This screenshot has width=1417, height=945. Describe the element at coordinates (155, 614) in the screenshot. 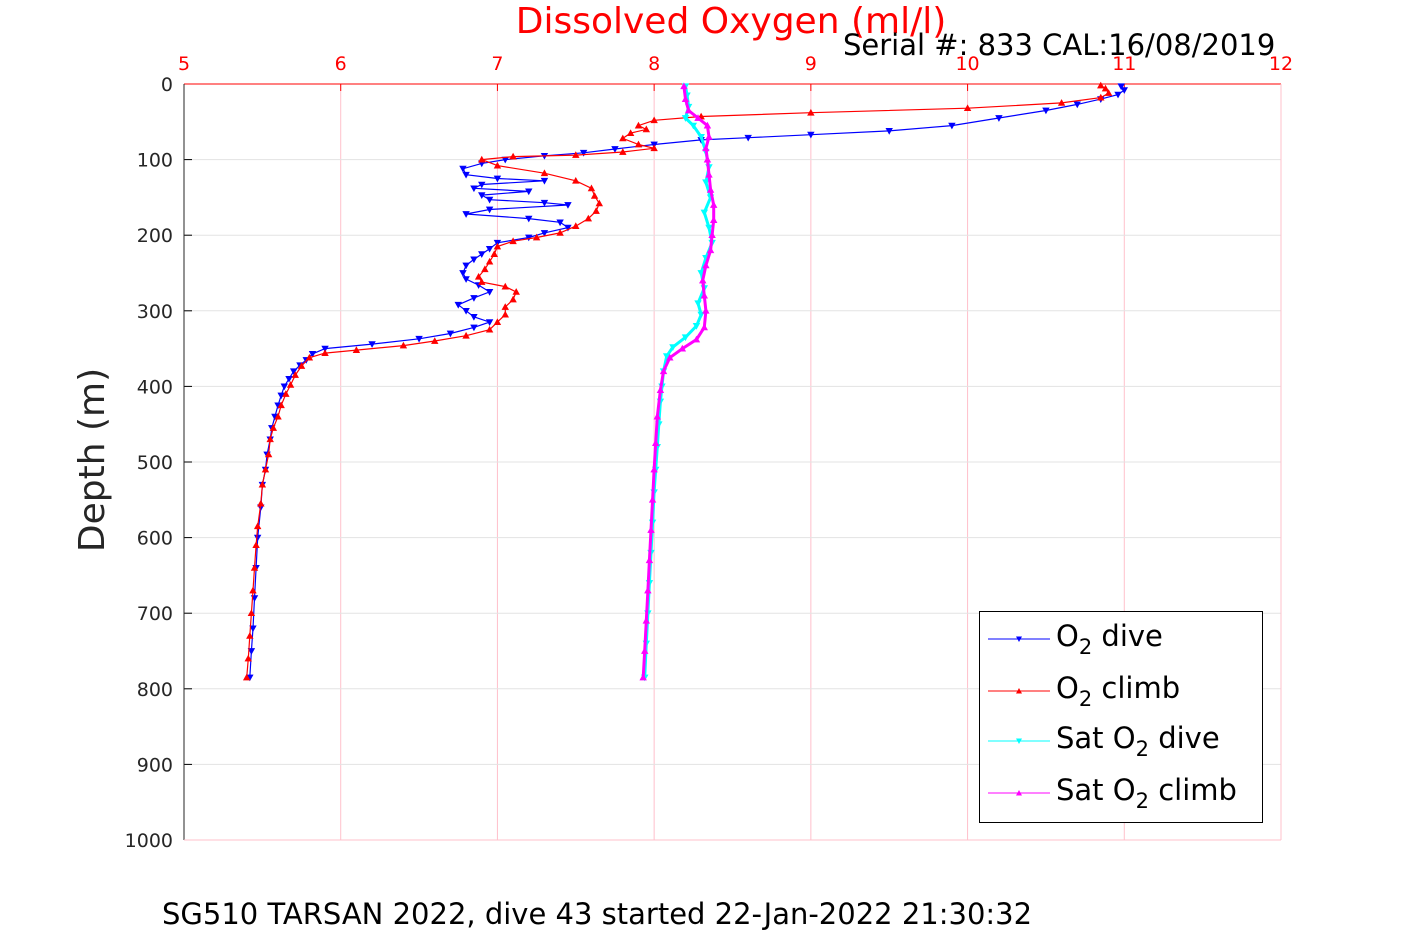

I see `y-tick-label: 700` at that location.